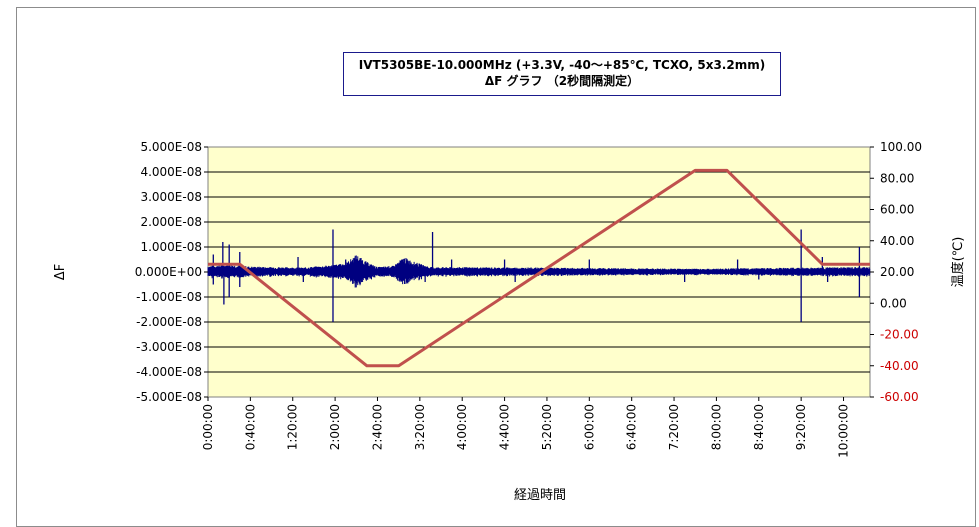 Image resolution: width=979 pixels, height=527 pixels. What do you see at coordinates (60, 272) in the screenshot?
I see `y-axis-label: ΔF` at bounding box center [60, 272].